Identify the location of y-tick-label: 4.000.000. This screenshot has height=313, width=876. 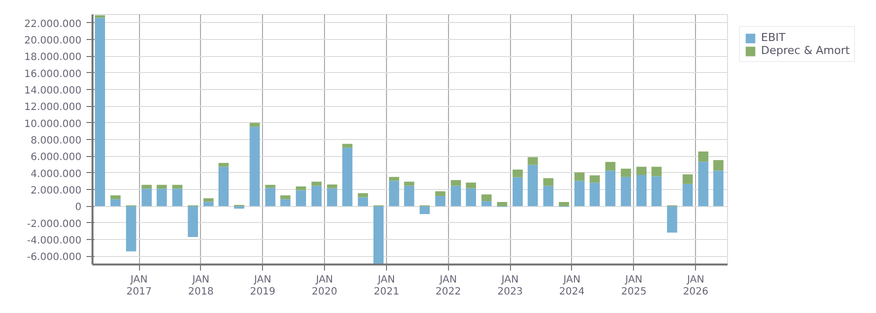
(56, 174).